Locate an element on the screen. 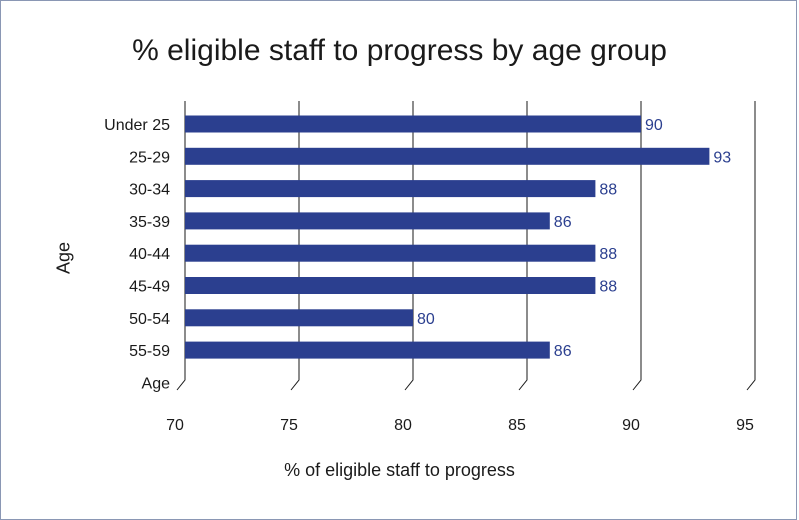 This screenshot has height=520, width=799. category-label: 40-44 is located at coordinates (149, 254).